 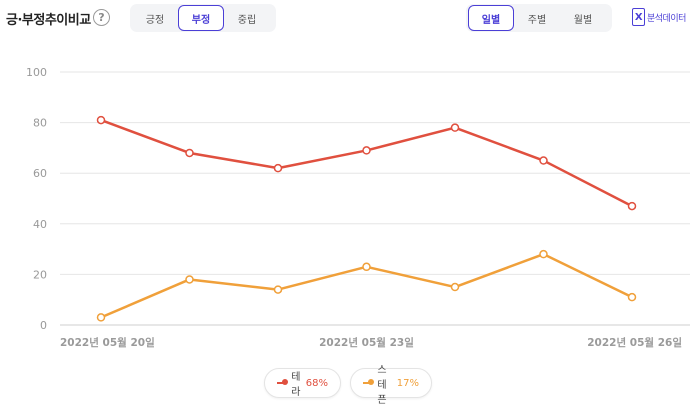 I want to click on period-toggle: 일별 주별 월별, so click(x=539, y=18).